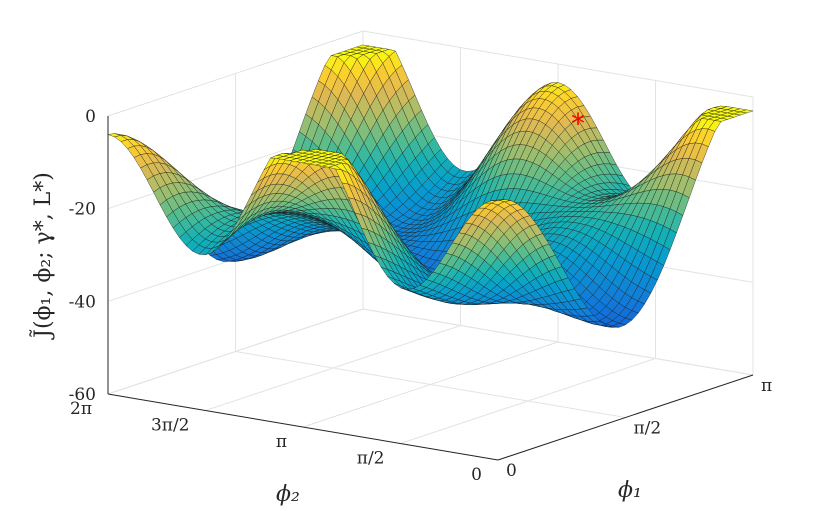 This screenshot has width=830, height=511. I want to click on y-axis-line, so click(303, 427).